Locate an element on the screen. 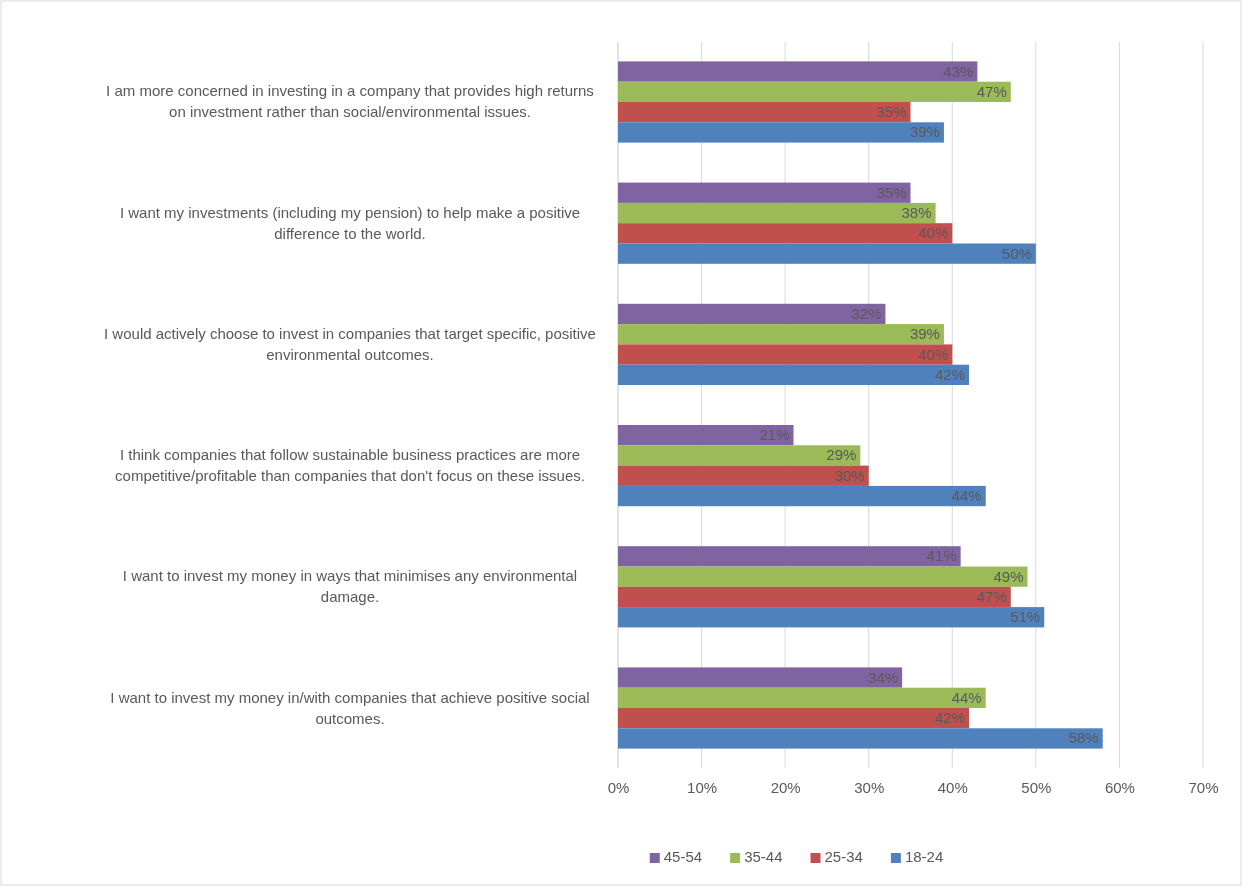 This screenshot has height=891, width=1248. y-tick-label: I want my investments (including my pension) to help make a positive difference to the world. is located at coordinates (350, 222).